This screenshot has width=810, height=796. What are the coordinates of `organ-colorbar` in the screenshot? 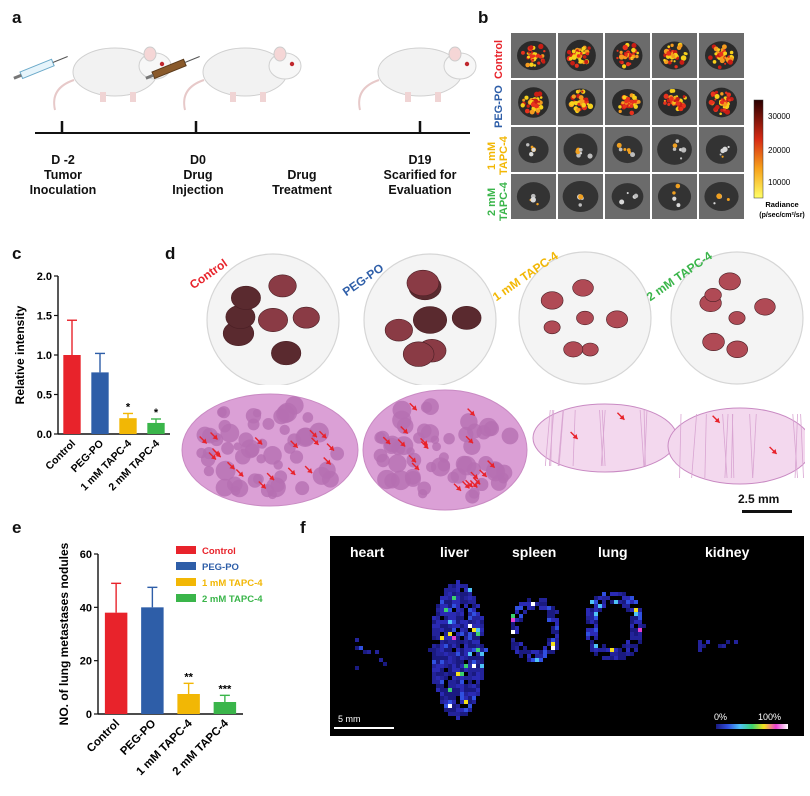 It's located at (752, 726).